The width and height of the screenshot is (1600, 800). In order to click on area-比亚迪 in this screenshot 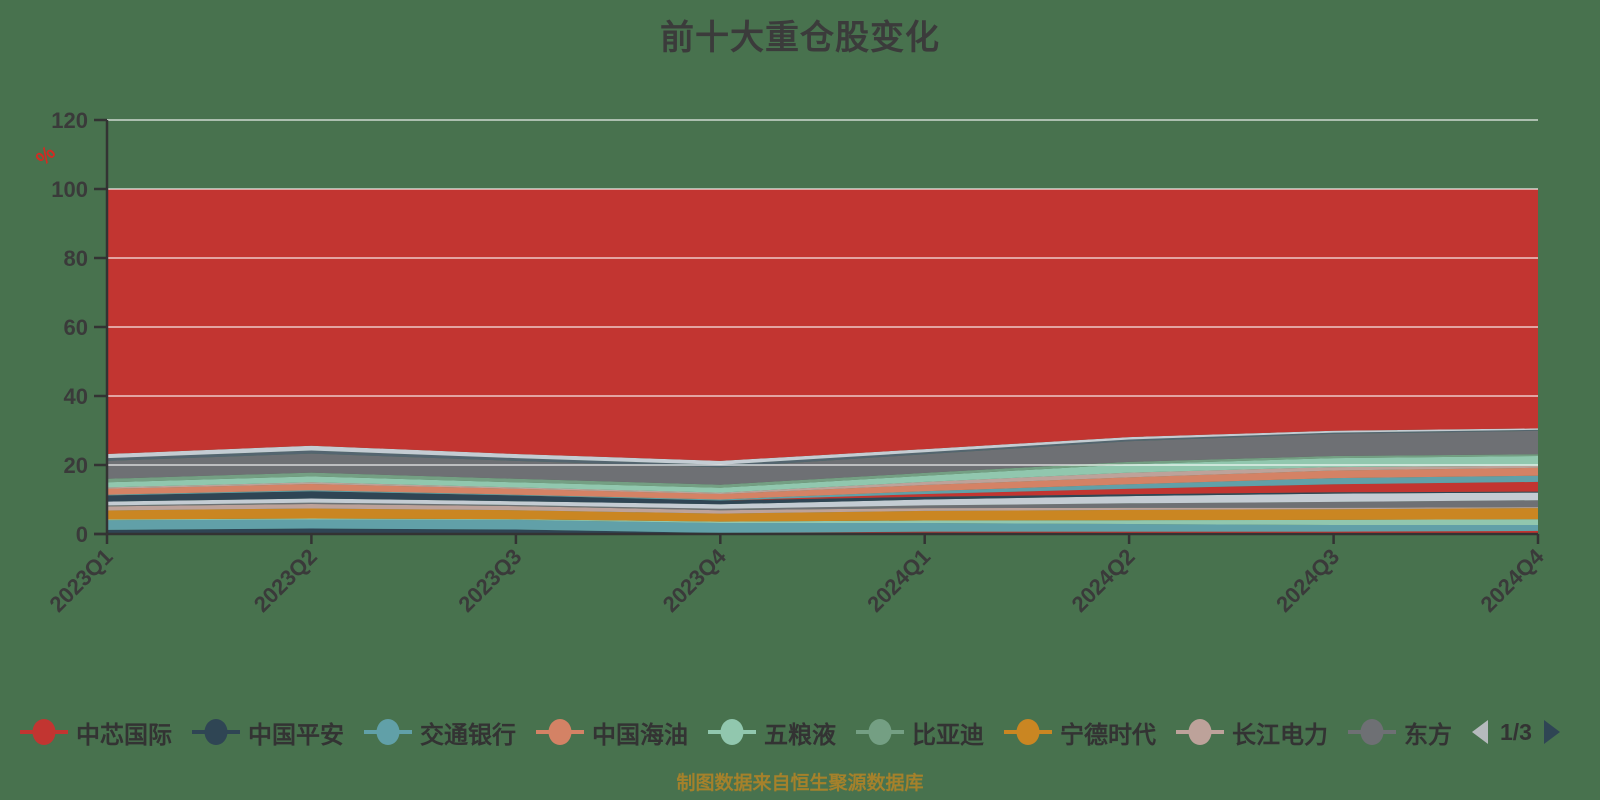, I will do `click(822, 471)`.